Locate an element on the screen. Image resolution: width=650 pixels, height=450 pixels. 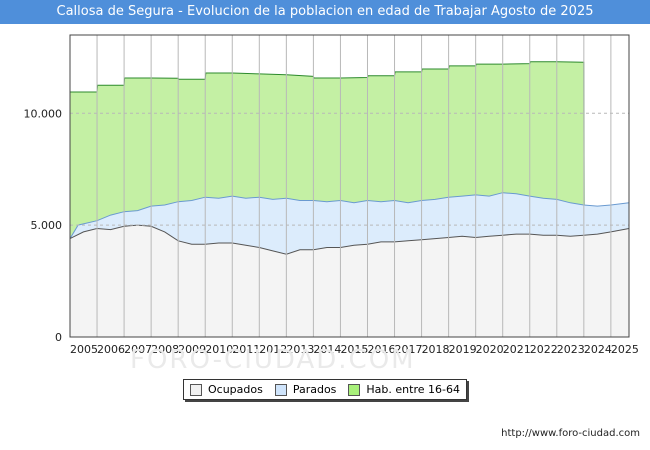
x-tick-label: 2007 is located at coordinates (138, 349).